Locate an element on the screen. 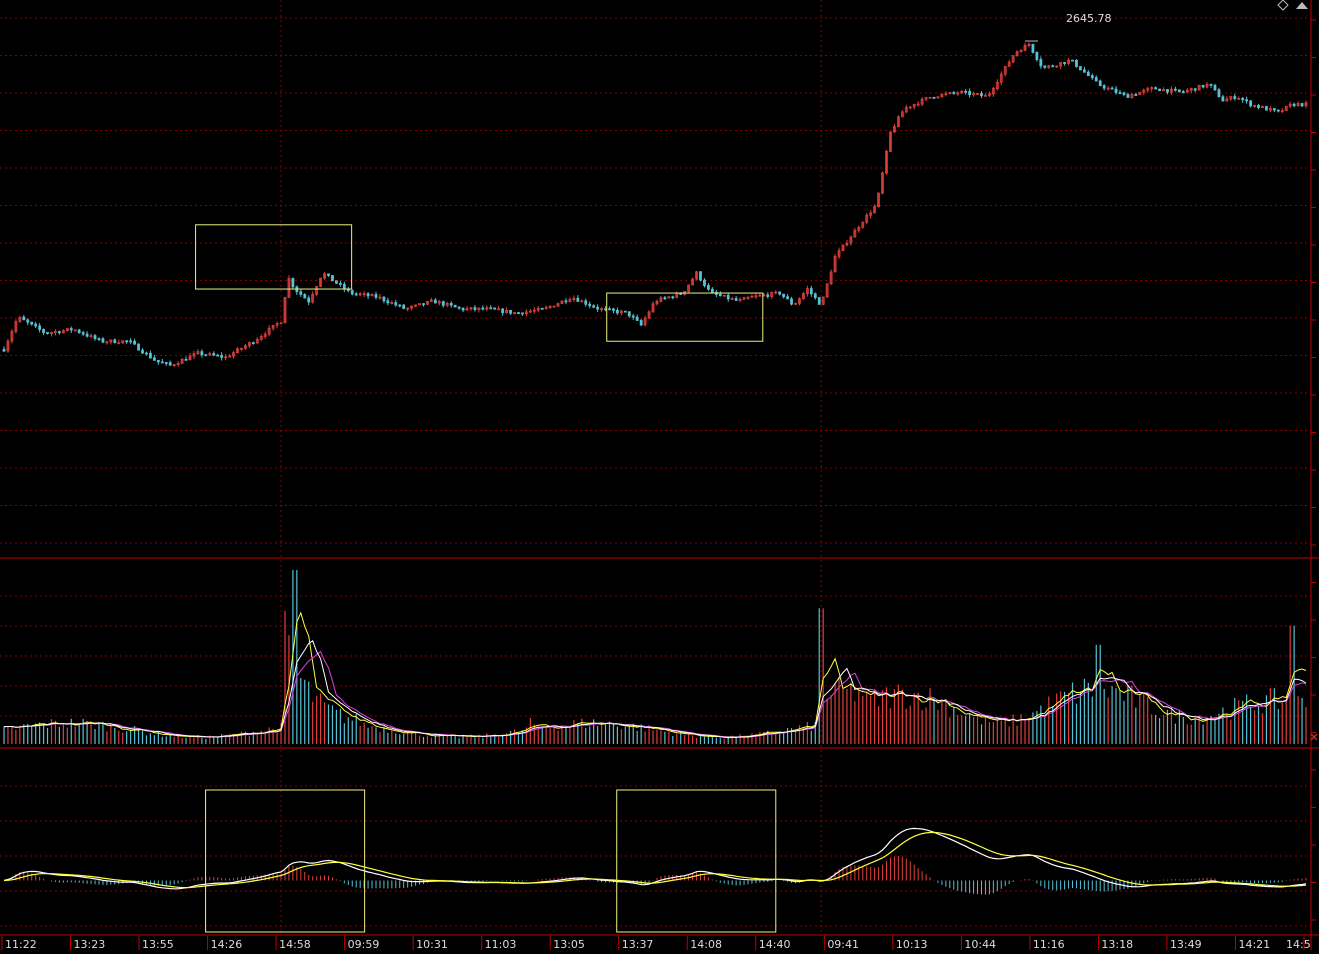 The image size is (1319, 954). diamond-icon is located at coordinates (1283, 5).